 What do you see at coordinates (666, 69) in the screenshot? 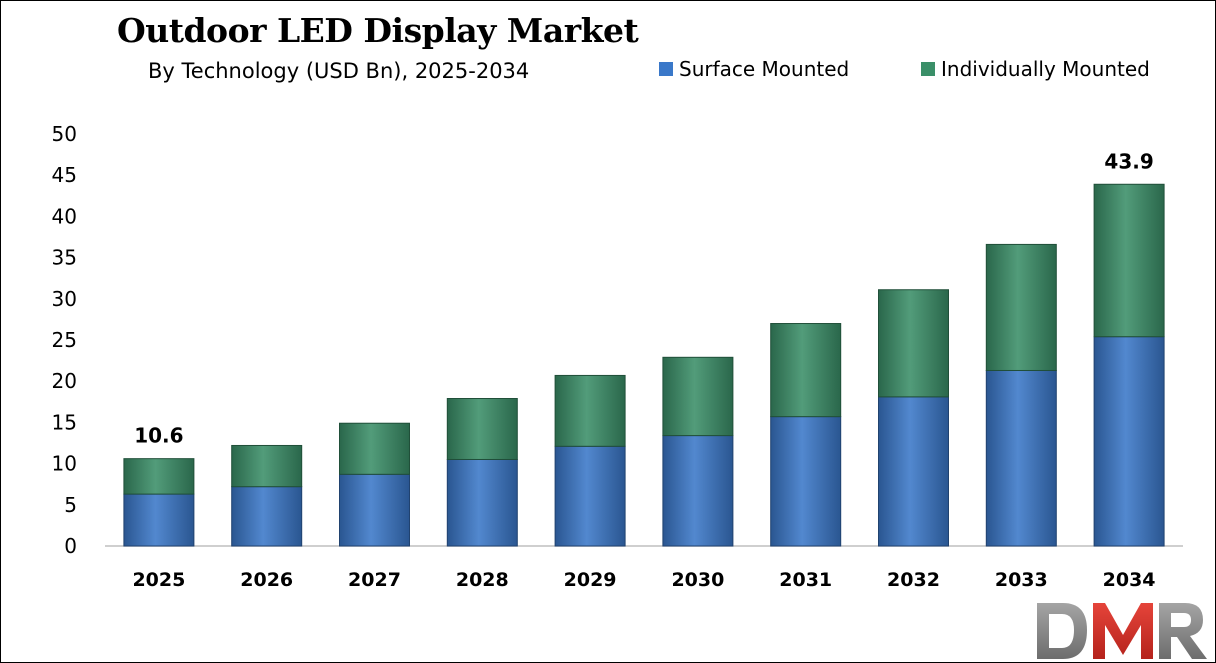
I see `legend-swatch-surface-mounted` at bounding box center [666, 69].